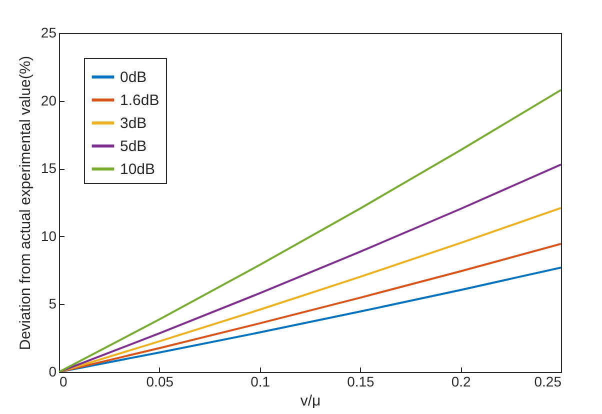 The image size is (602, 414). I want to click on x-tick-label: 0.2, so click(461, 382).